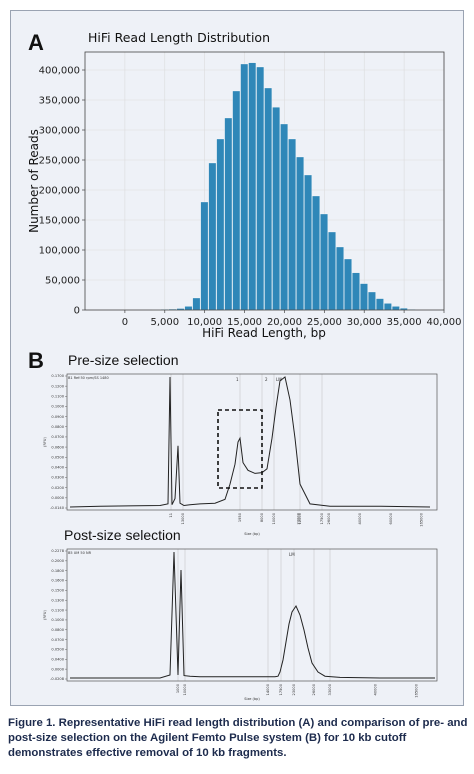  I want to click on b2-y-tick-label: 0.1100, so click(57, 610).